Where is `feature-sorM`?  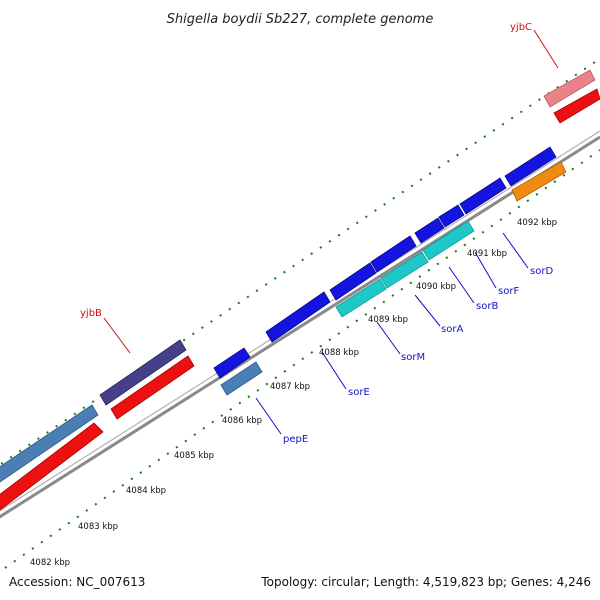 feature-sorM is located at coordinates (353, 281).